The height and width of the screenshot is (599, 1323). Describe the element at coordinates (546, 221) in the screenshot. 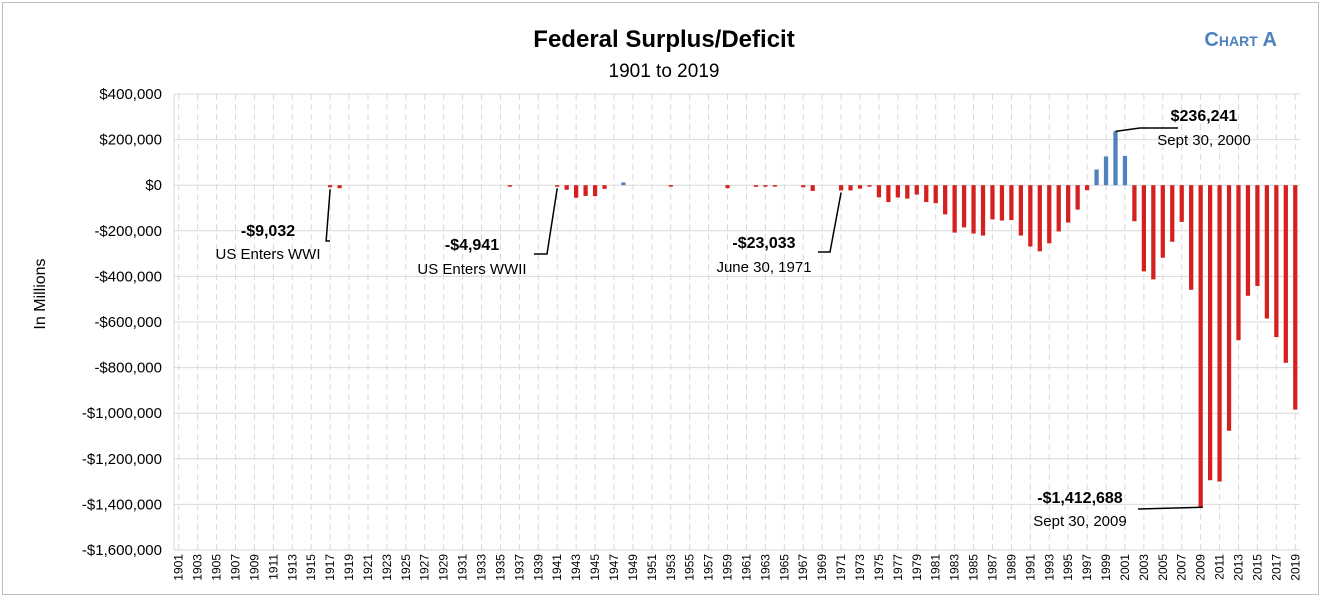

I see `leader-wwii` at that location.